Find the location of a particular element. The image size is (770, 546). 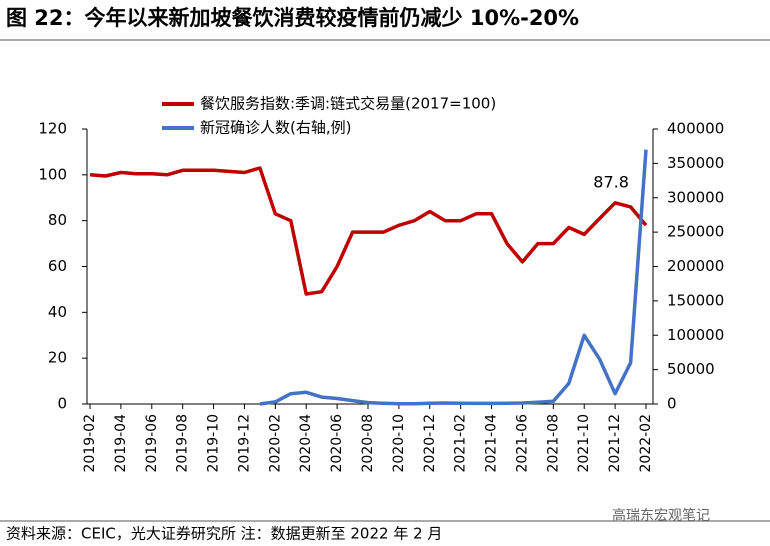

x-tick-label: 2021-04 is located at coordinates (492, 443).